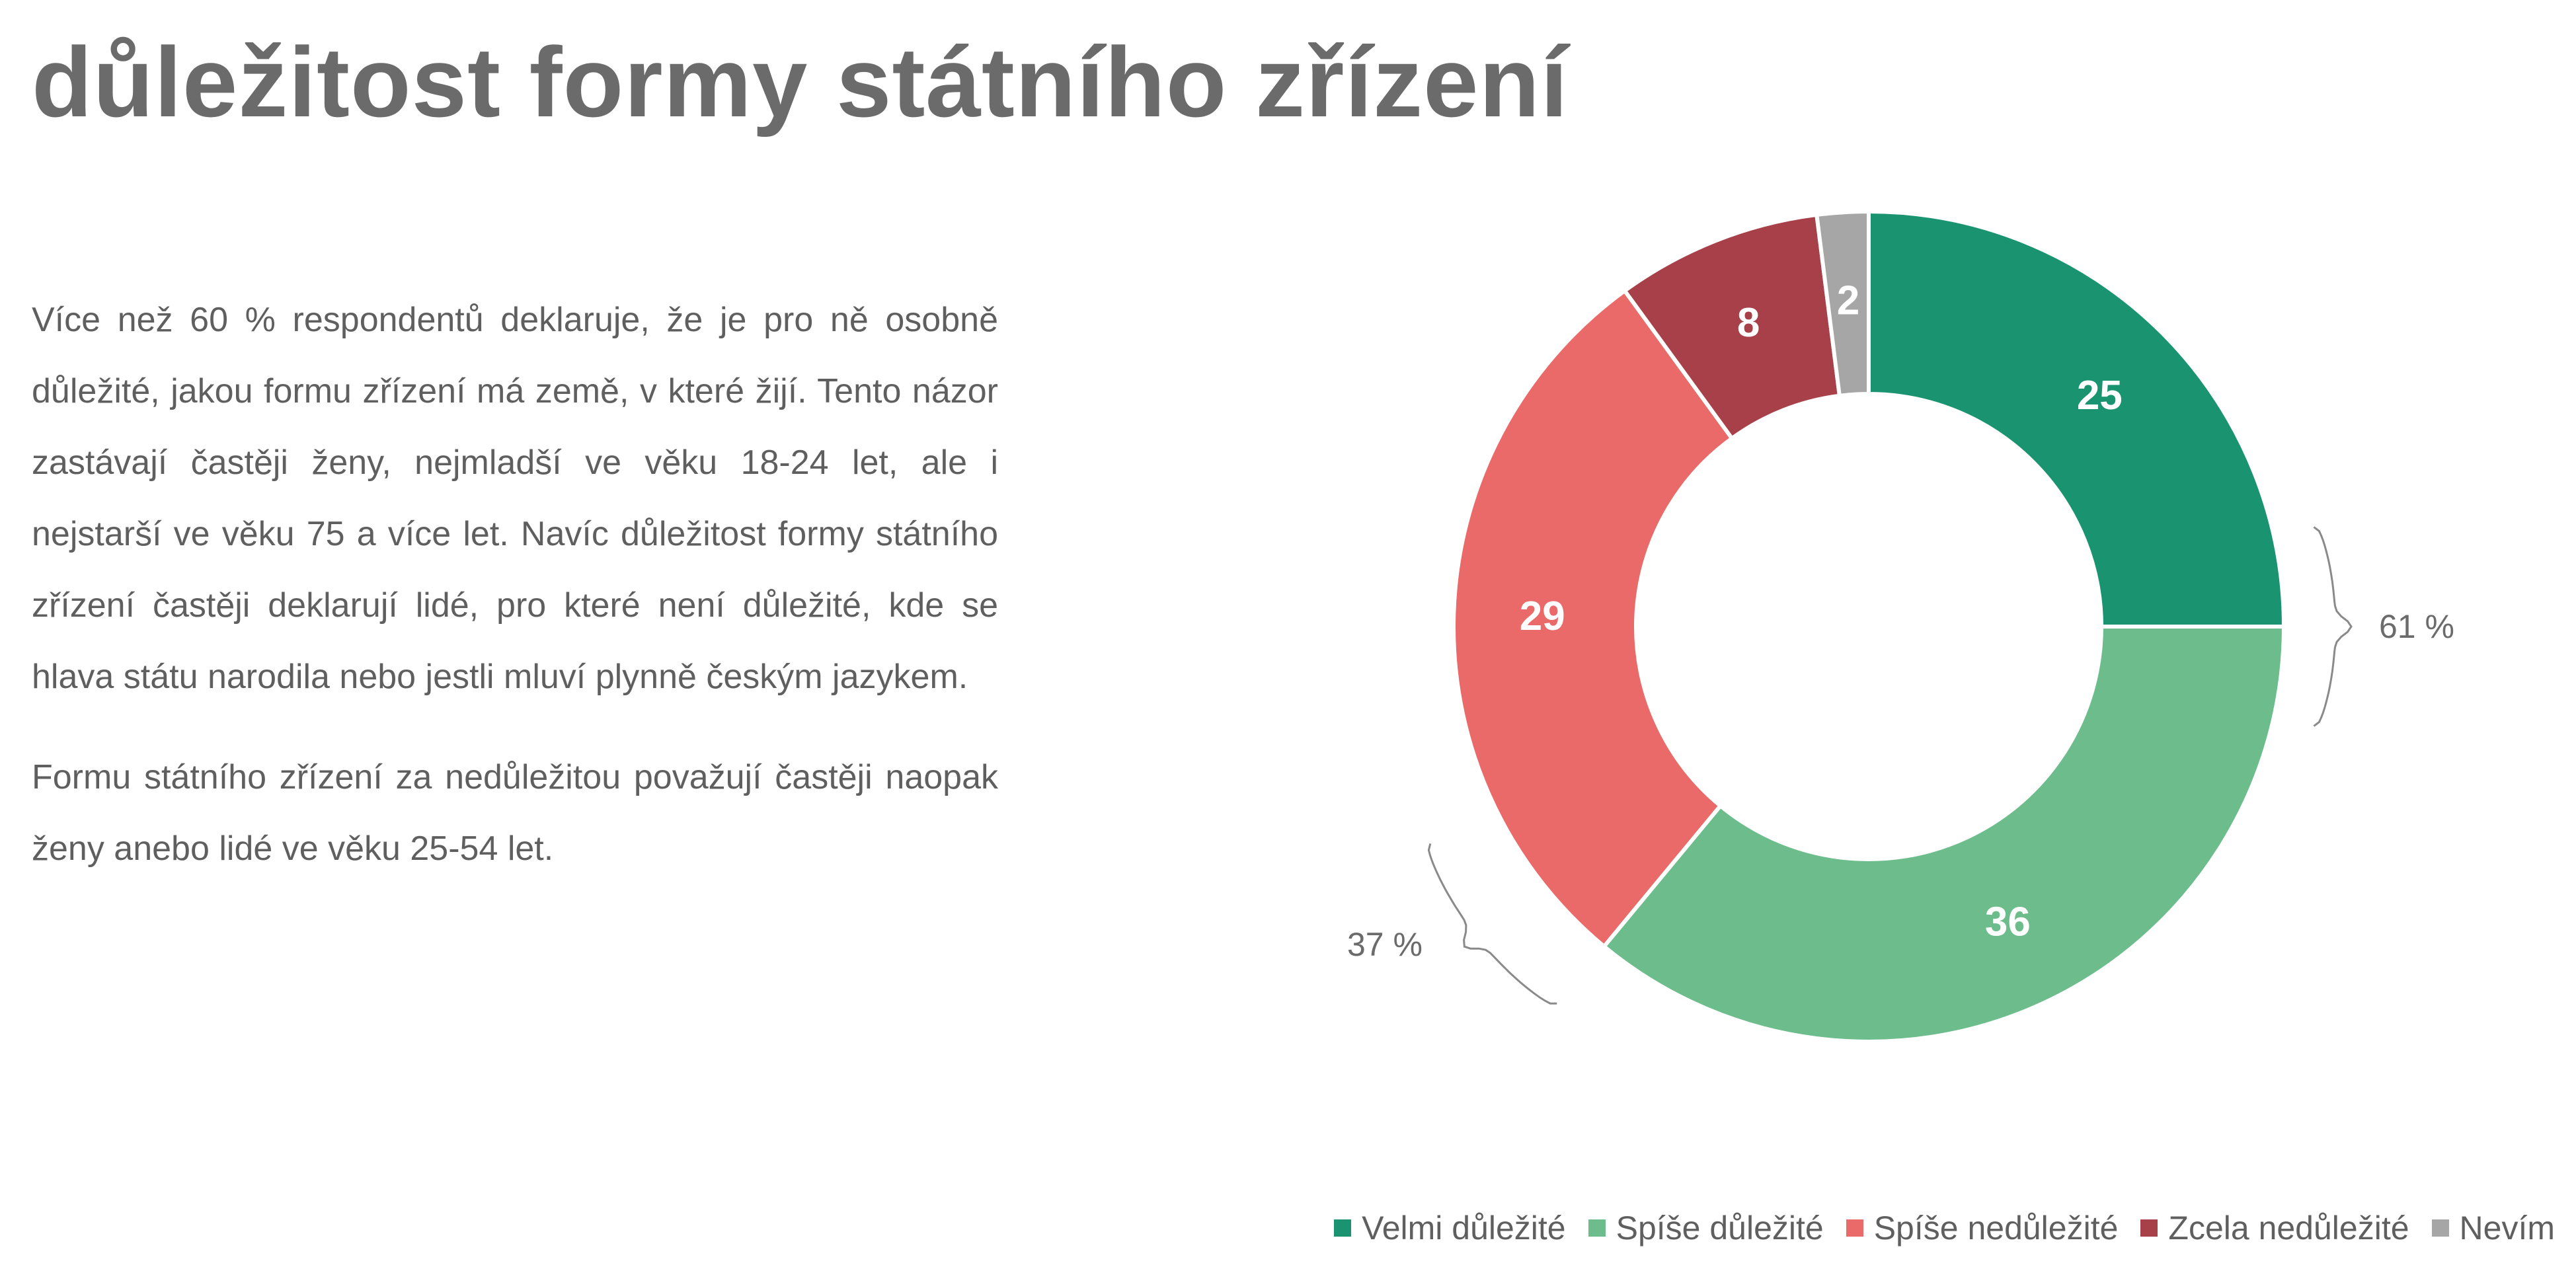 The height and width of the screenshot is (1269, 2576). I want to click on legend-label: Spíše důležité, so click(1720, 1228).